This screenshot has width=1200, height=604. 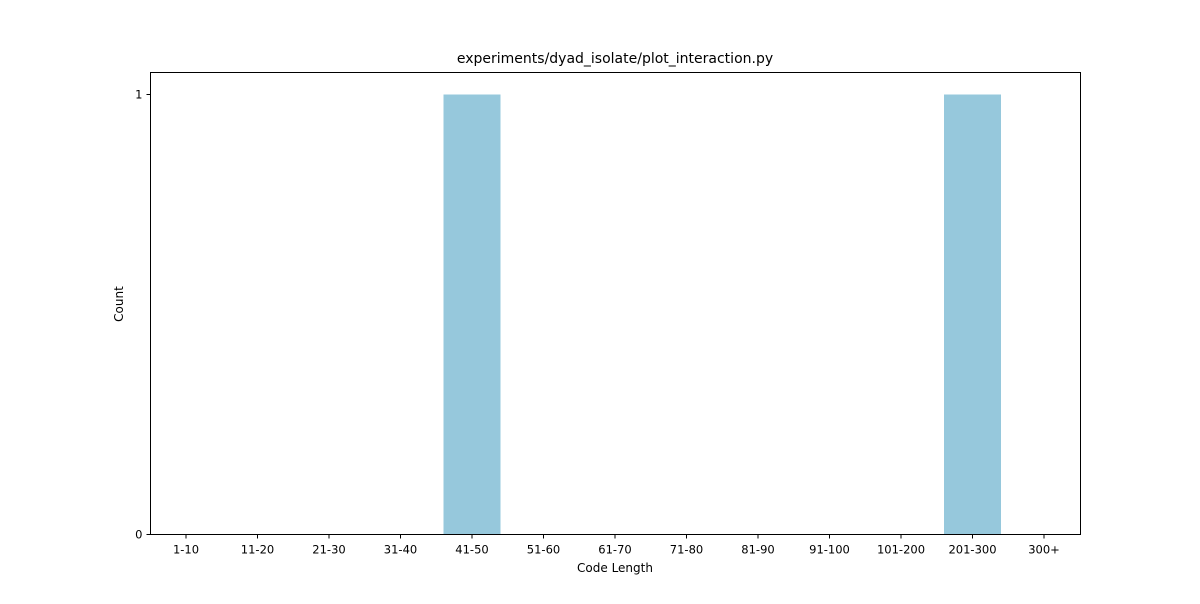 What do you see at coordinates (686, 550) in the screenshot?
I see `x-tick-label: 71-80` at bounding box center [686, 550].